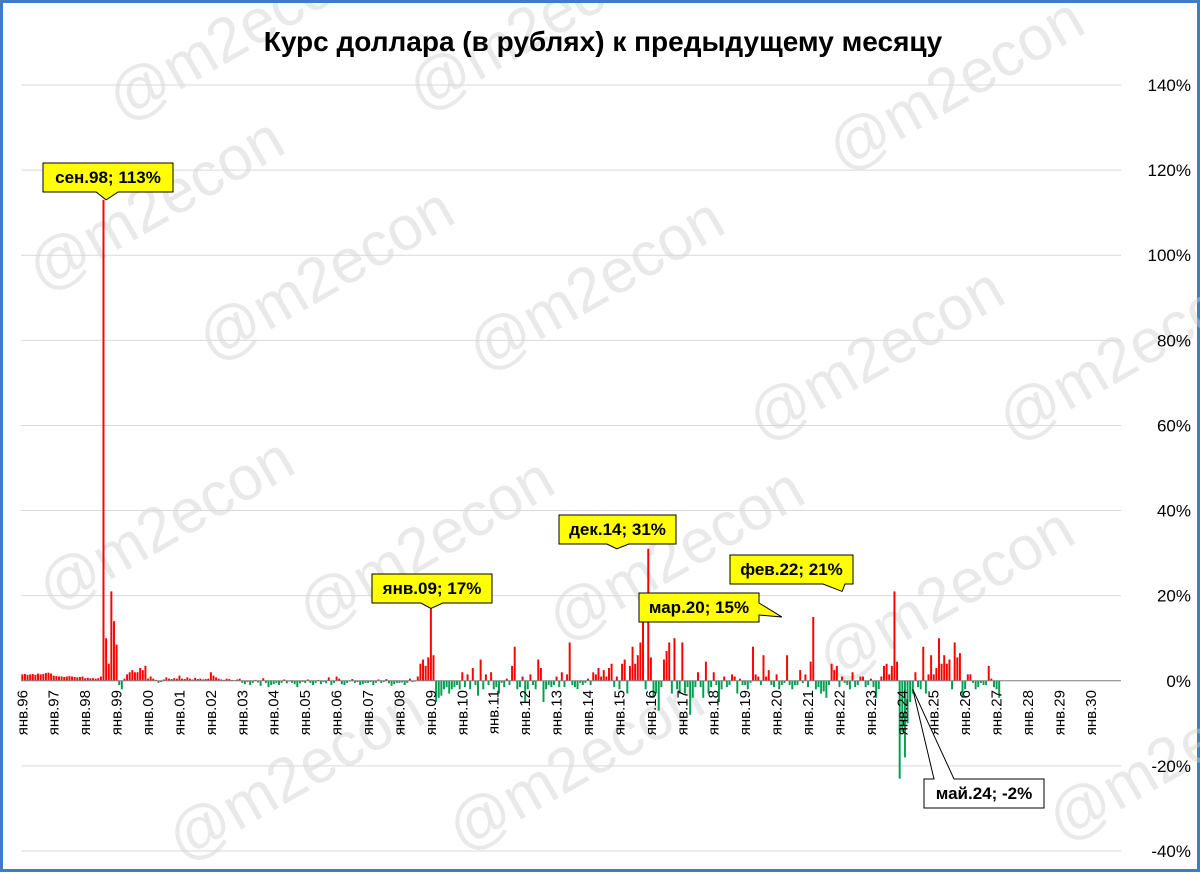 Image resolution: width=1200 pixels, height=875 pixels. What do you see at coordinates (22, 712) in the screenshot?
I see `x-tick-label: янв.96` at bounding box center [22, 712].